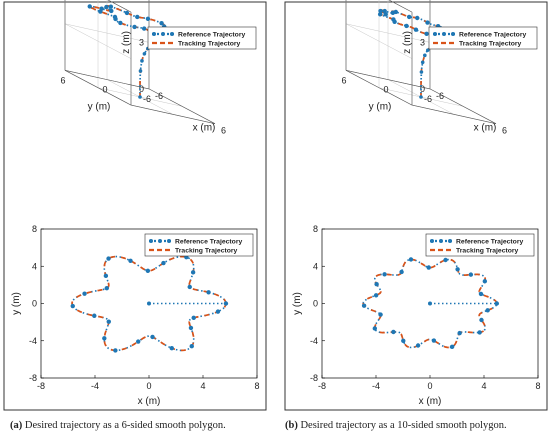  What do you see at coordinates (429, 386) in the screenshot?
I see `b2d-xtick-label: 0` at bounding box center [429, 386].